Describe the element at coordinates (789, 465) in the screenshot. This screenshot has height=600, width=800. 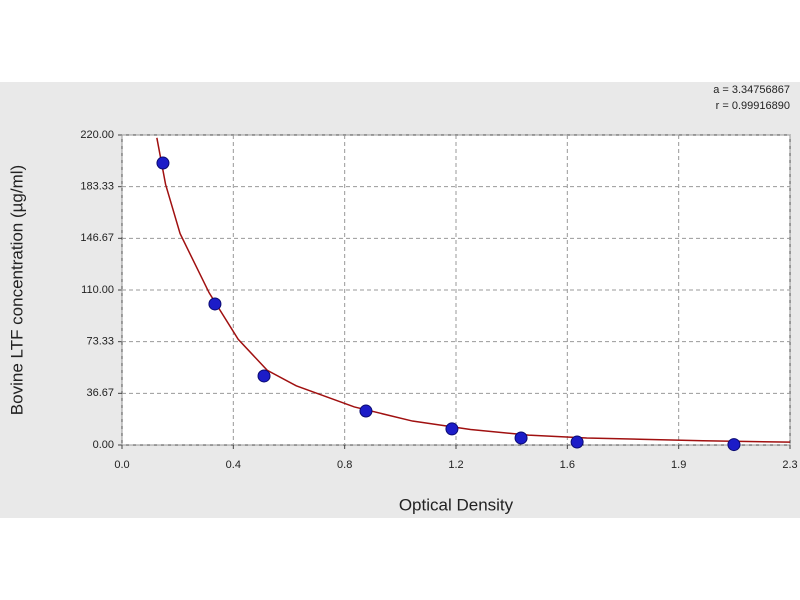
I see `x-tick-label: 2.3` at that location.